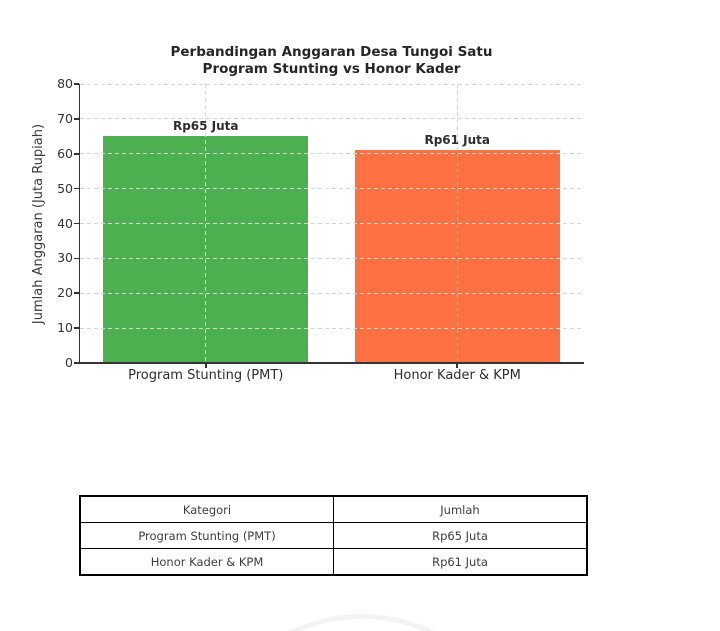 This screenshot has height=631, width=720. Describe the element at coordinates (460, 509) in the screenshot. I see `table-header-cell: Jumlah` at that location.